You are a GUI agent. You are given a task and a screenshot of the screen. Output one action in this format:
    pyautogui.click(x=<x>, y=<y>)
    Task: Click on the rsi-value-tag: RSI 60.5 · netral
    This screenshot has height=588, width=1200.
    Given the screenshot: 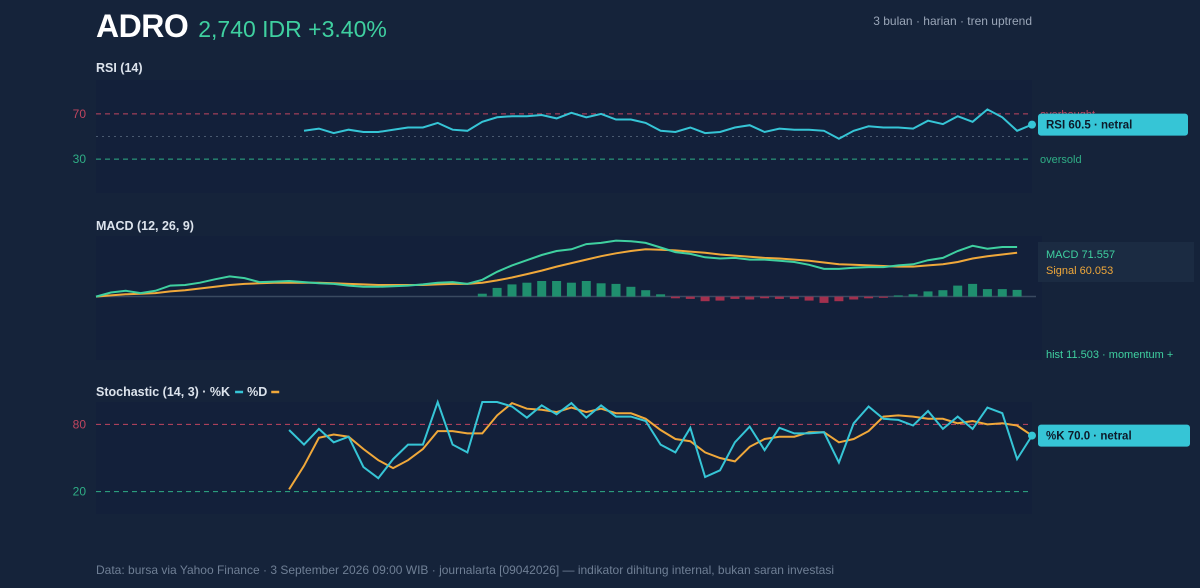 What is the action you would take?
    pyautogui.click(x=1089, y=126)
    